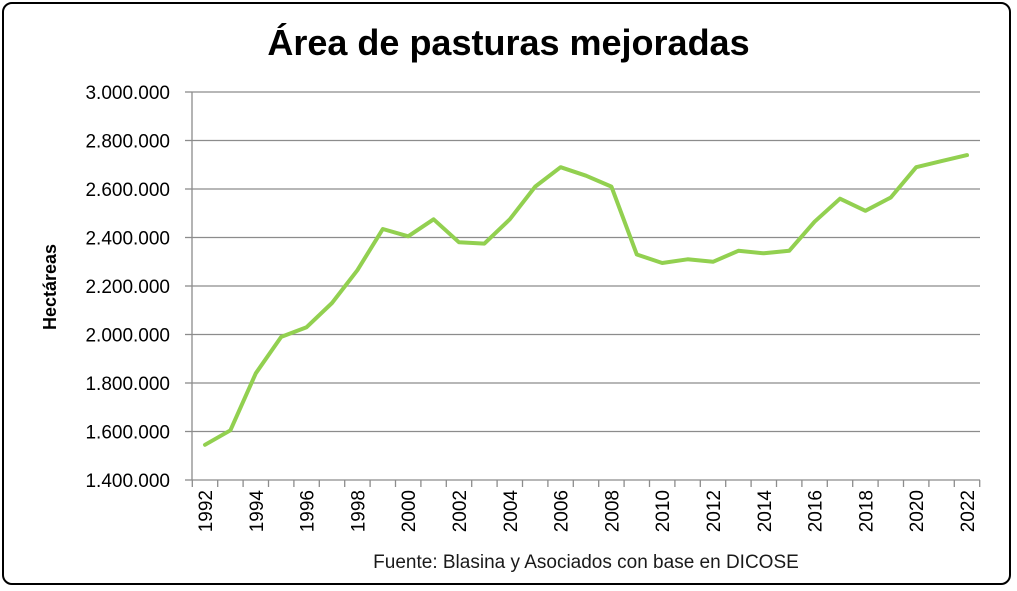  What do you see at coordinates (127, 384) in the screenshot?
I see `y-tick-label: 1.800.000` at bounding box center [127, 384].